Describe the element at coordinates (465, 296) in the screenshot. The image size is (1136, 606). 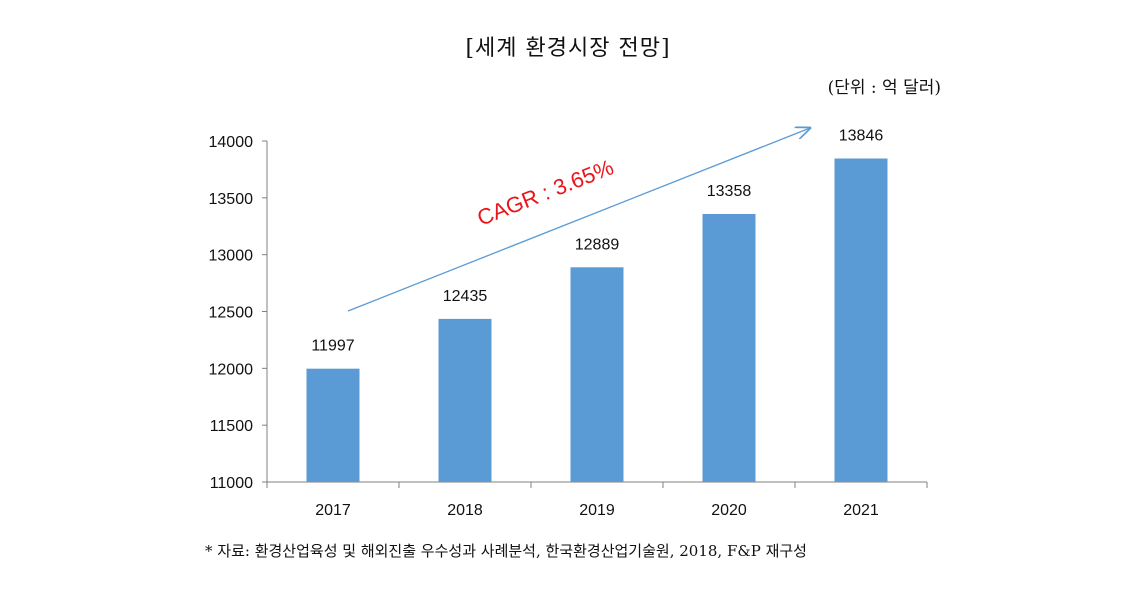
I see `data-label-2018: 12435` at that location.